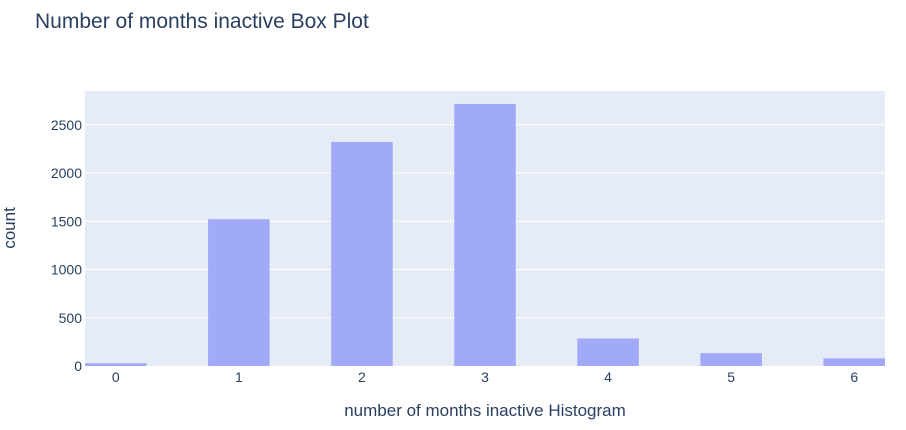 The width and height of the screenshot is (906, 430). Describe the element at coordinates (9, 228) in the screenshot. I see `y-axis-title: count` at that location.